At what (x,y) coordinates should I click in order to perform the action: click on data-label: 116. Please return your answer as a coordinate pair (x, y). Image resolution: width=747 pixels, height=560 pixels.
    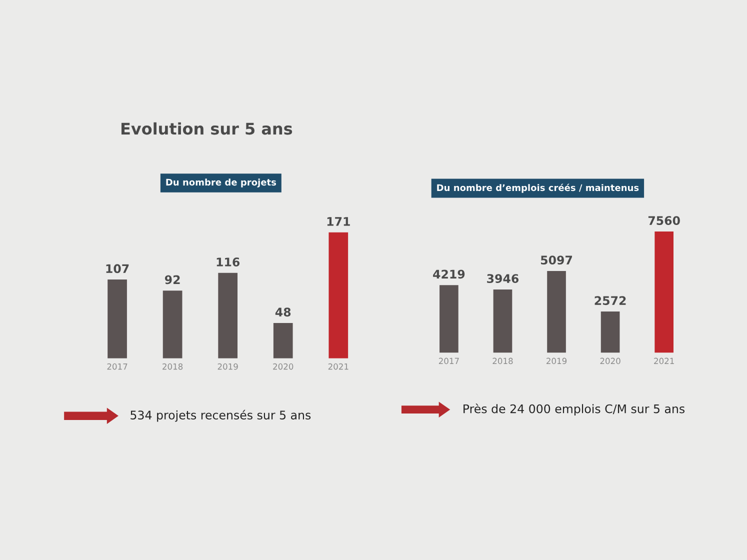
    Looking at the image, I should click on (228, 262).